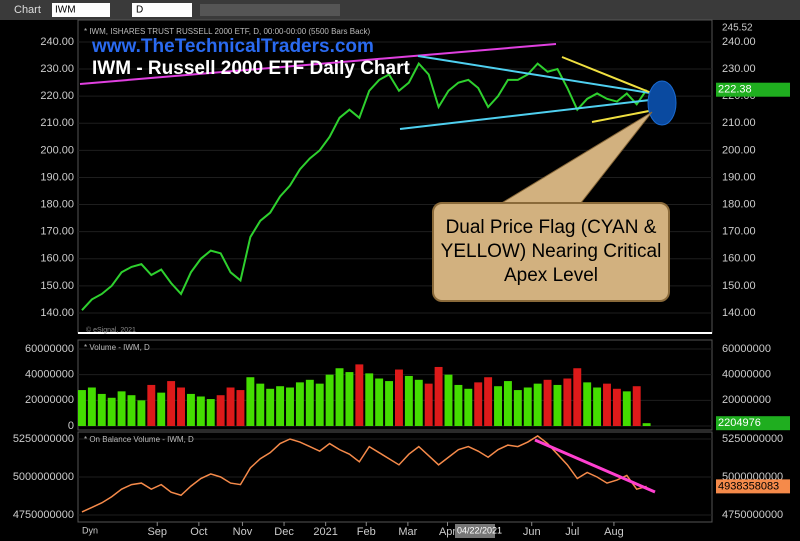 The height and width of the screenshot is (541, 800). What do you see at coordinates (475, 531) in the screenshot?
I see `cursor-date-box` at bounding box center [475, 531].